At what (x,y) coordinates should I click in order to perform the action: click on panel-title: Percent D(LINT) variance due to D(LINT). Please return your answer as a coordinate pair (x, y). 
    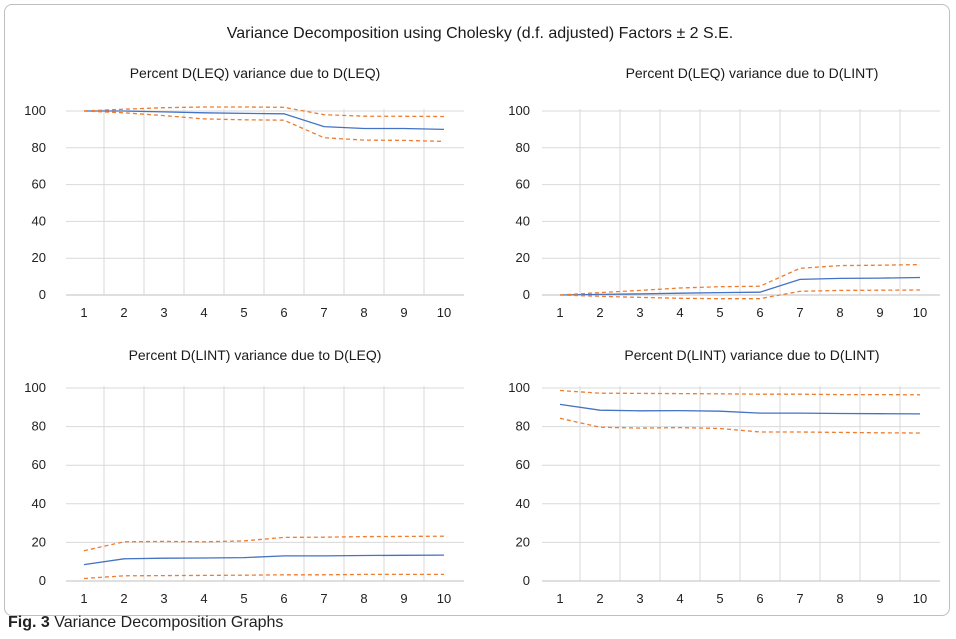
    Looking at the image, I should click on (751, 355).